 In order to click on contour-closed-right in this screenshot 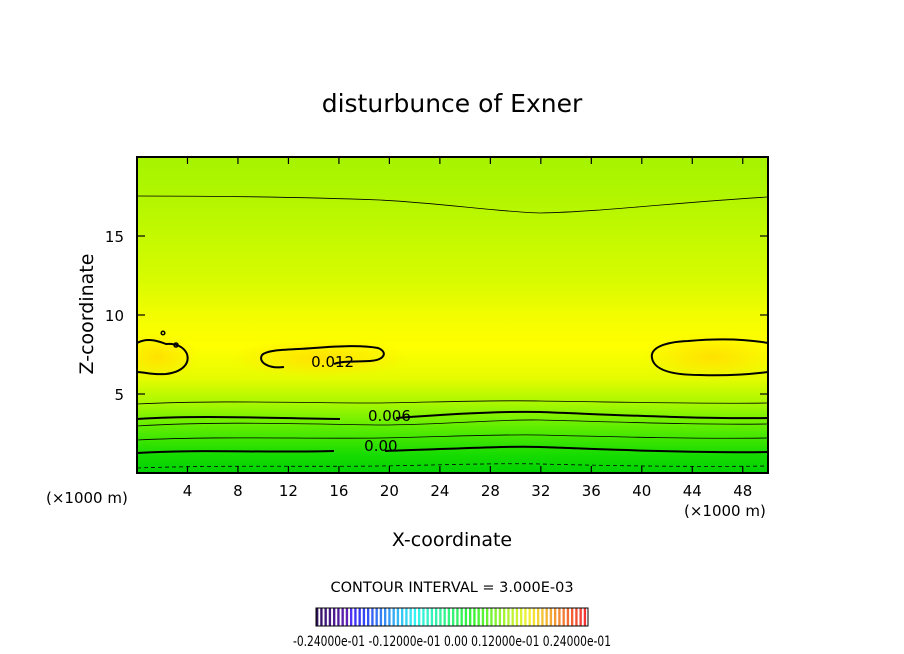, I will do `click(709, 357)`.